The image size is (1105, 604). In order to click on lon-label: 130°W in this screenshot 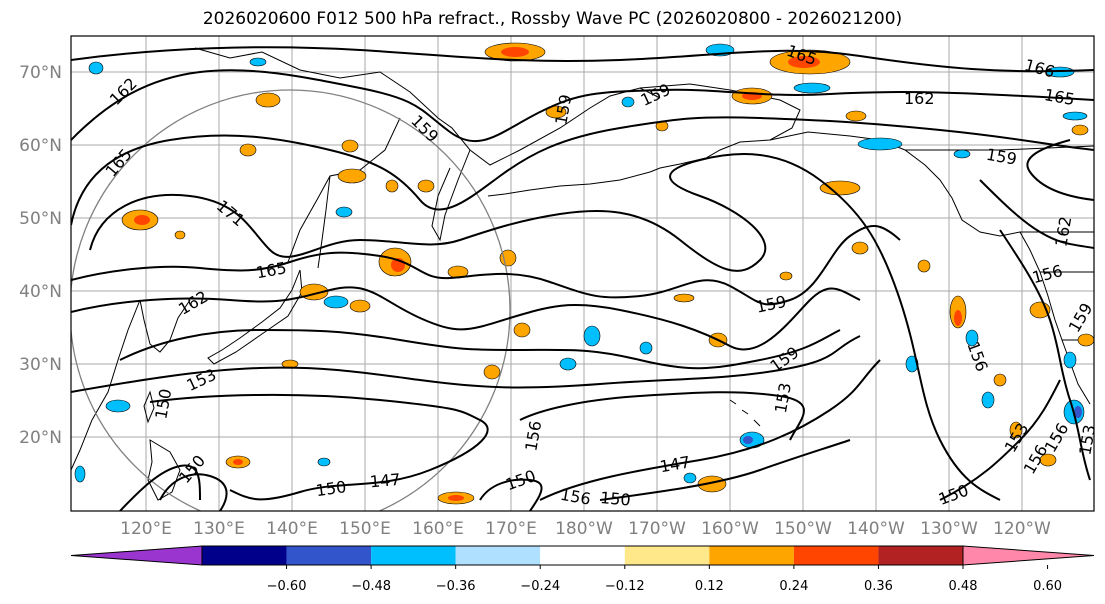, I will do `click(949, 529)`.